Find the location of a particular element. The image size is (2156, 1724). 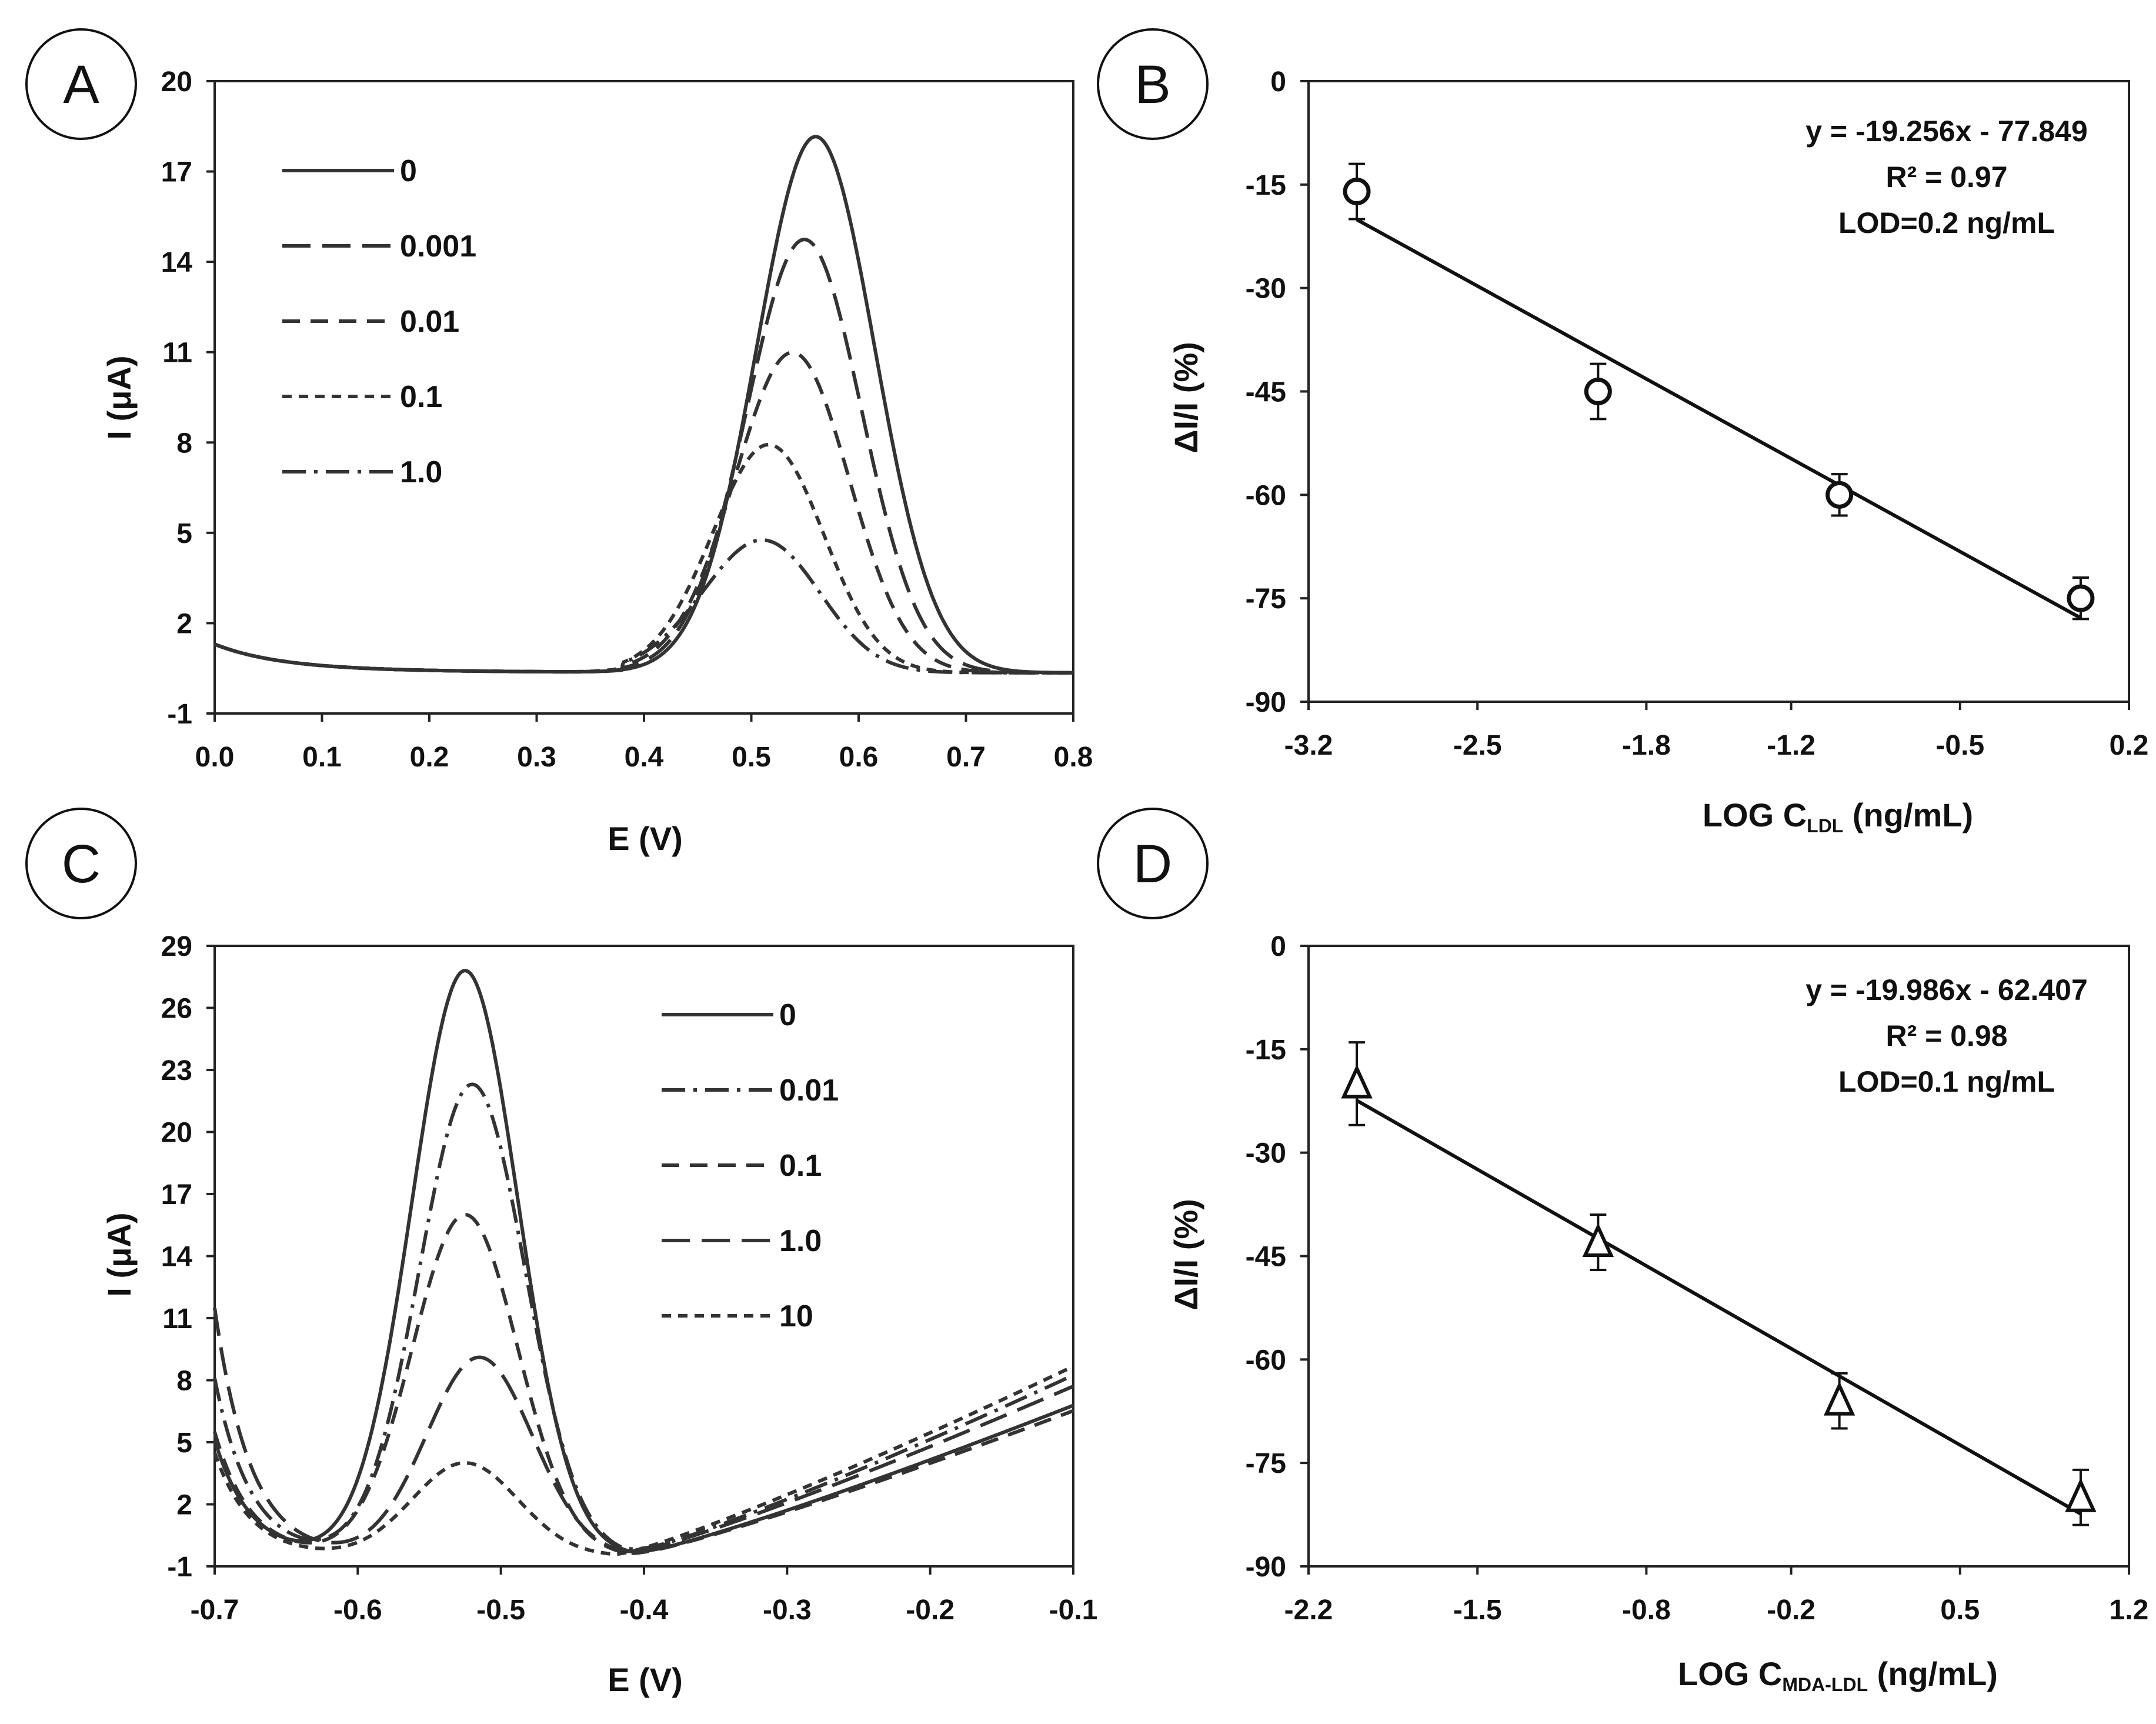

panel-b-equation: y = -19.256x - 77.849 is located at coordinates (1946, 131).